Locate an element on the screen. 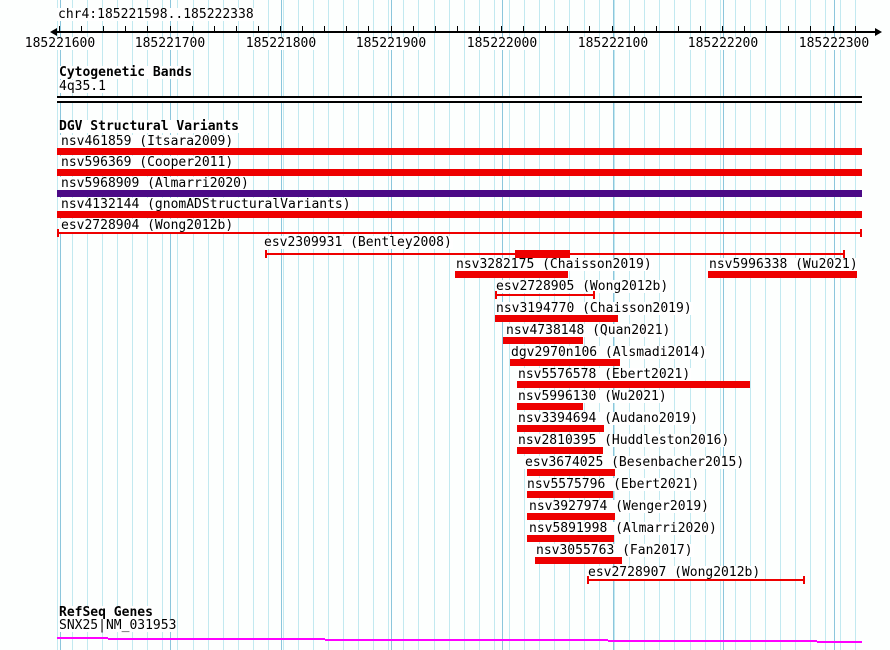 The height and width of the screenshot is (650, 890). variant-label: nsv596369 (Cooper2011) is located at coordinates (147, 162).